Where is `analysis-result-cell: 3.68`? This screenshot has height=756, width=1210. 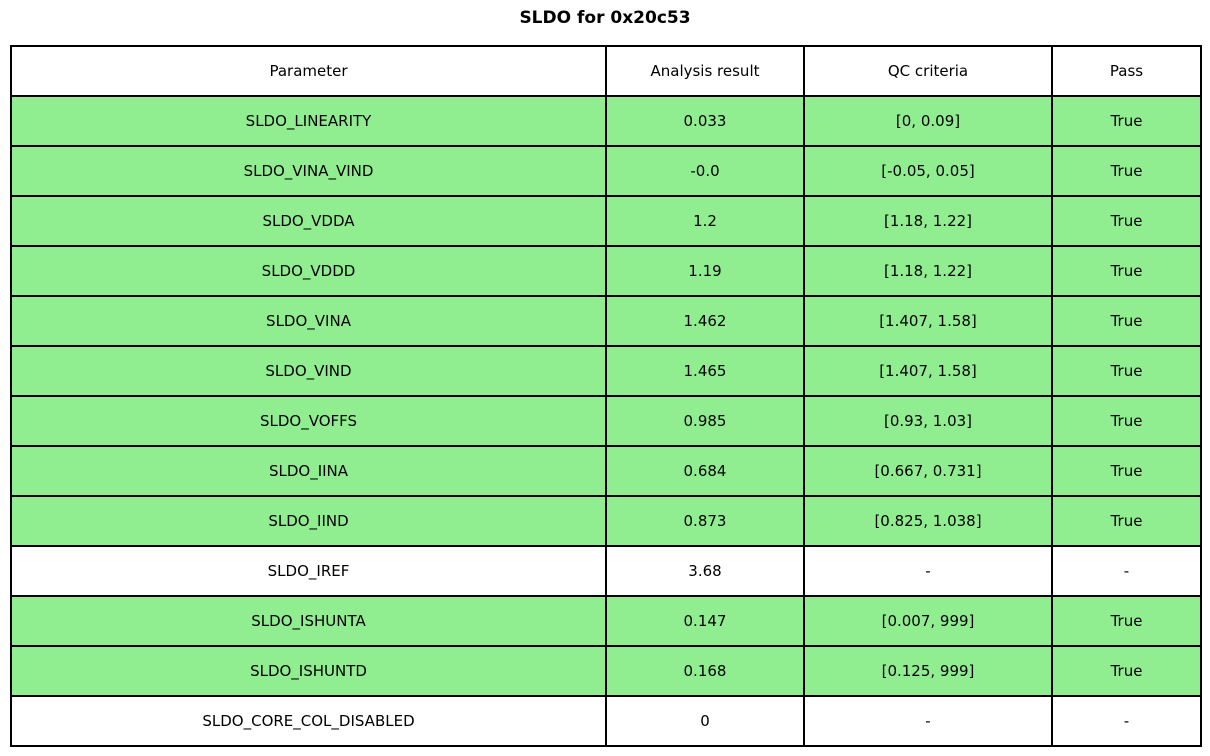
analysis-result-cell: 3.68 is located at coordinates (705, 571).